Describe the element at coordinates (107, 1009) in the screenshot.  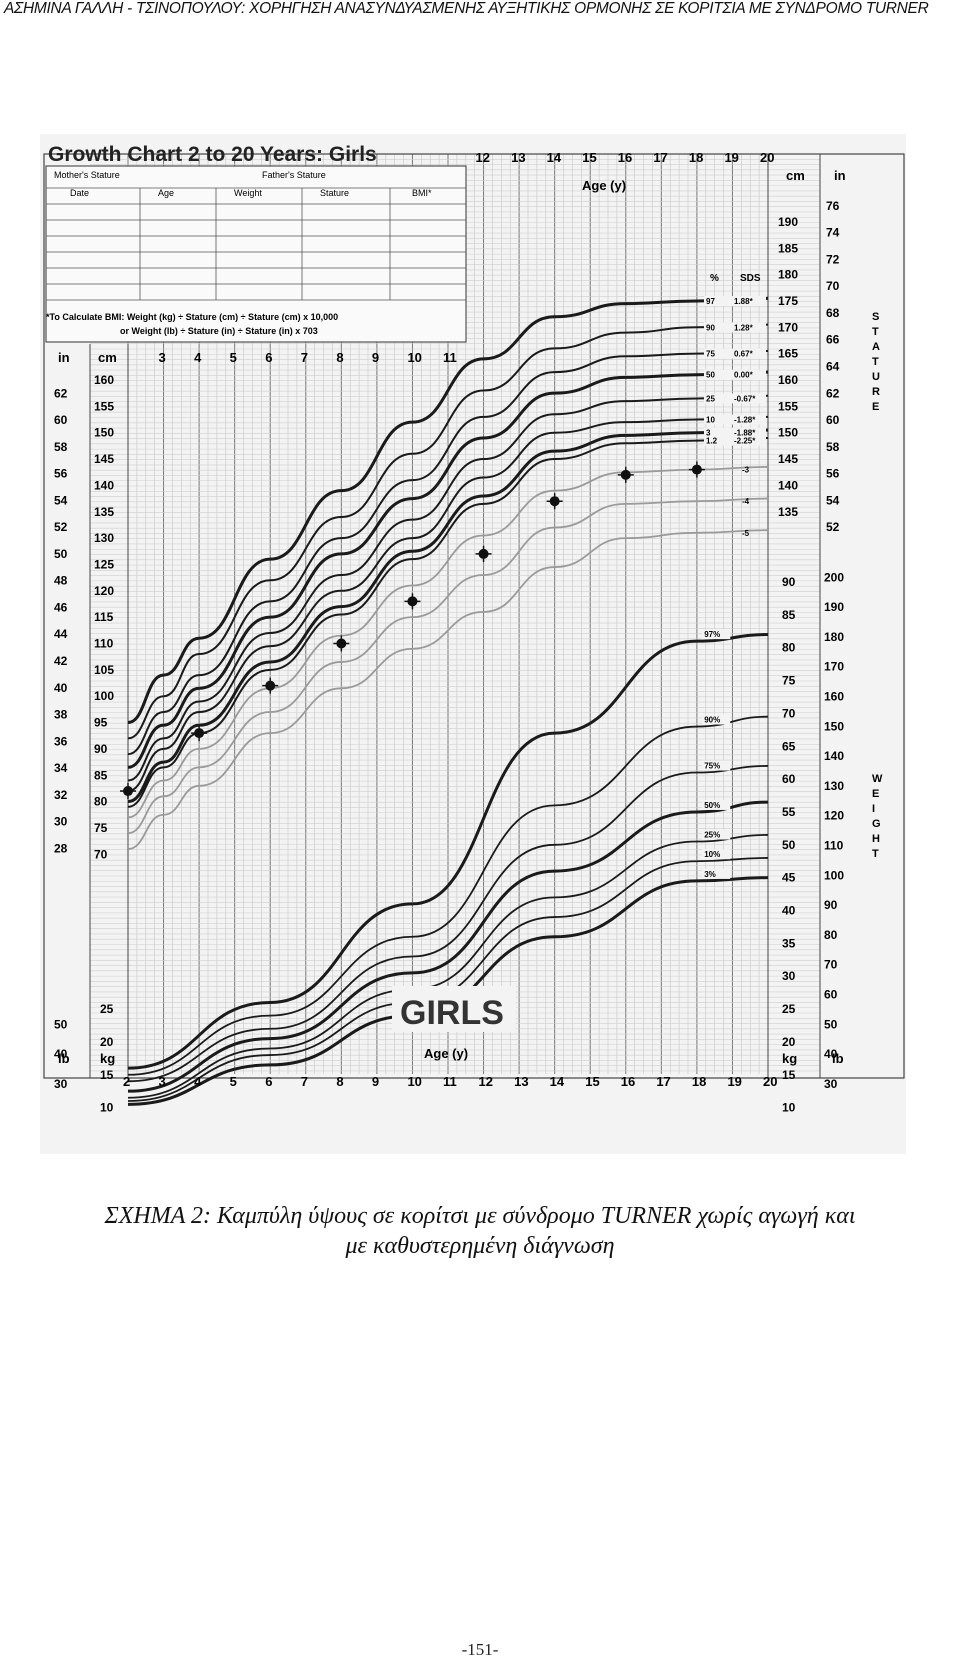
I see `weight-kg-tick-left: 25` at that location.